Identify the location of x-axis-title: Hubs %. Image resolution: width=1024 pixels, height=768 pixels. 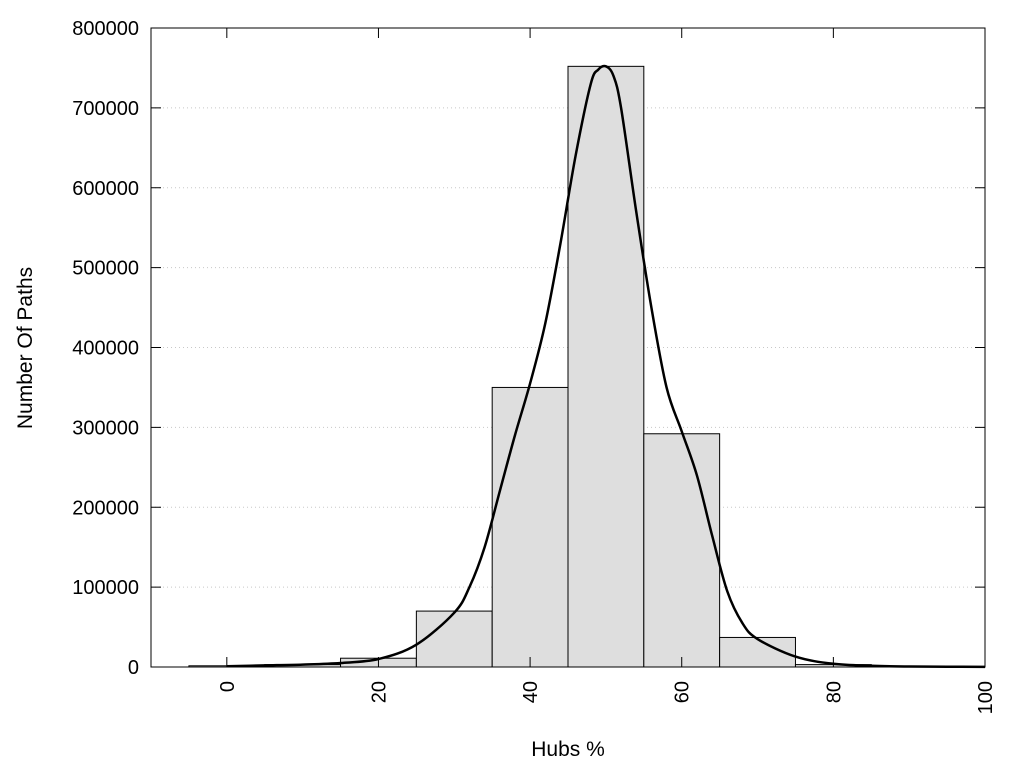
(568, 749).